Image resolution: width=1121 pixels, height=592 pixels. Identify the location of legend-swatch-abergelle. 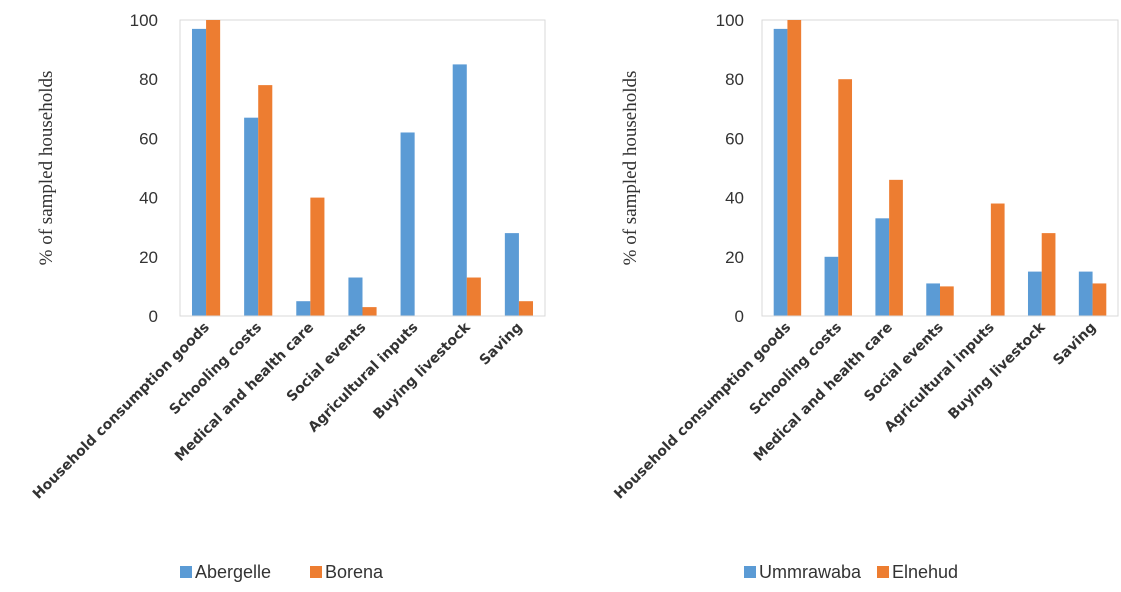
(186, 572).